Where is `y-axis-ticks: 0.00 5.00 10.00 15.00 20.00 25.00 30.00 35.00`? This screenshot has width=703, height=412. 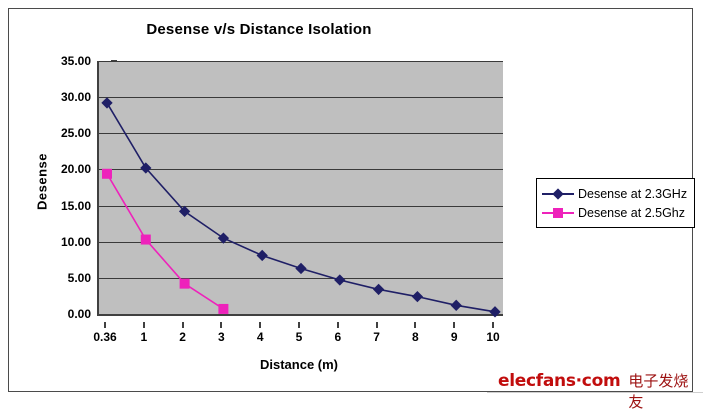
y-axis-ticks: 0.00 5.00 10.00 15.00 20.00 25.00 30.00 35.00 is located at coordinates (73, 187).